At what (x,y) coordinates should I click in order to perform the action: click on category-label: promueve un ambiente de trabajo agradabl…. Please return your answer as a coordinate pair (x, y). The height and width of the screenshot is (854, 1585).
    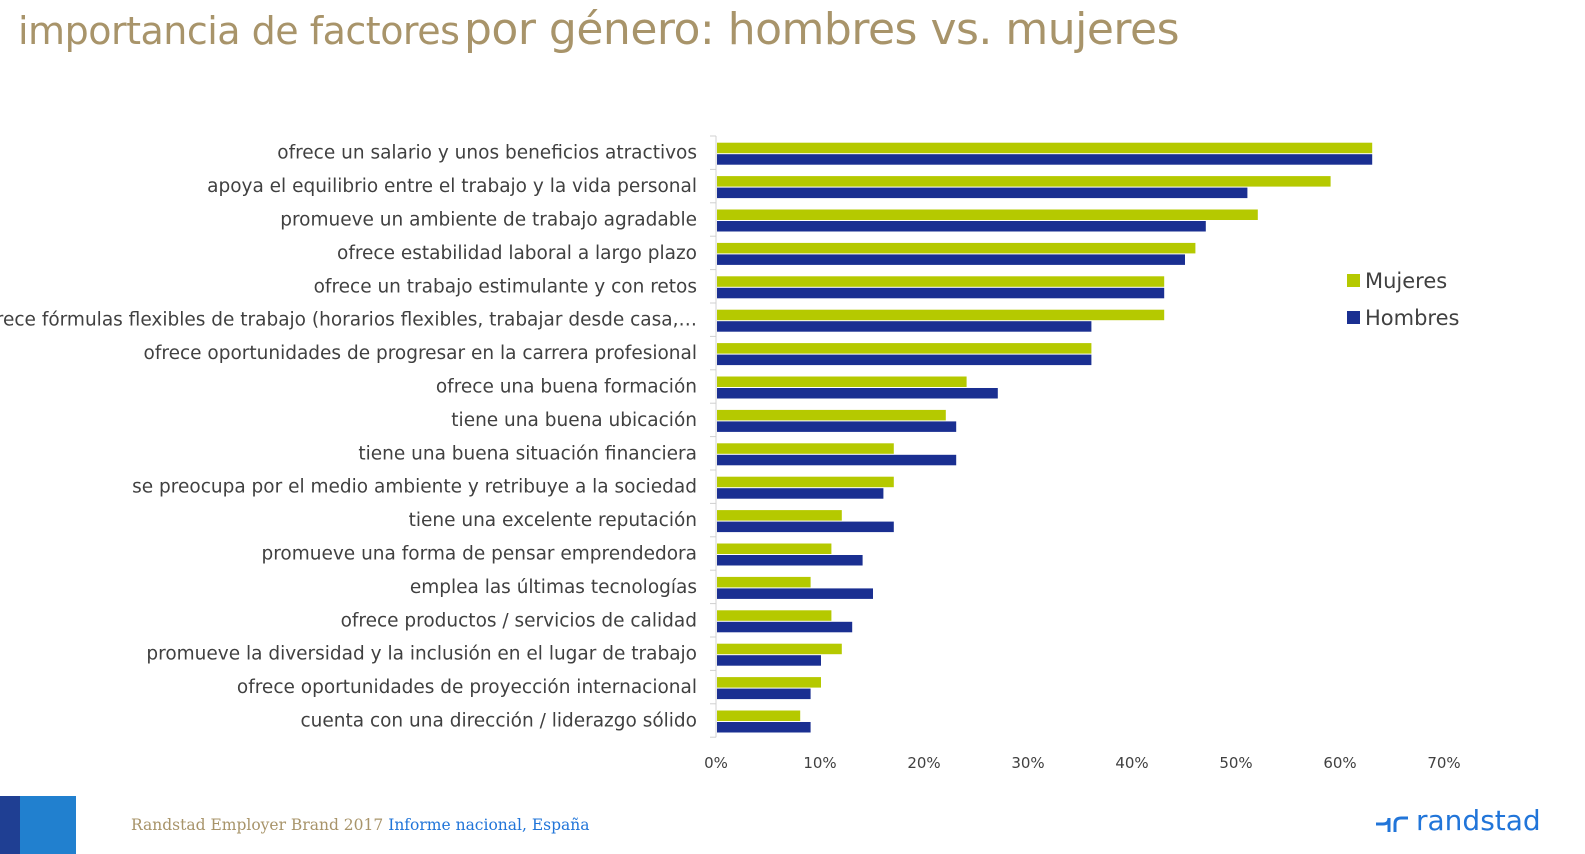
    Looking at the image, I should click on (488, 220).